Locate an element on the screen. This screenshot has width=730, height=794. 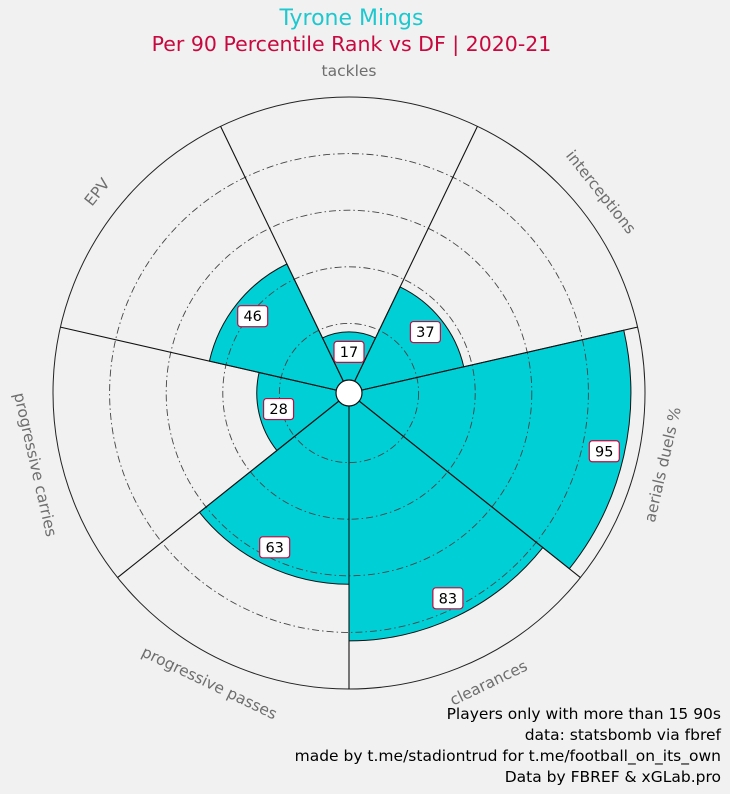
bar-interceptions is located at coordinates (406, 340).